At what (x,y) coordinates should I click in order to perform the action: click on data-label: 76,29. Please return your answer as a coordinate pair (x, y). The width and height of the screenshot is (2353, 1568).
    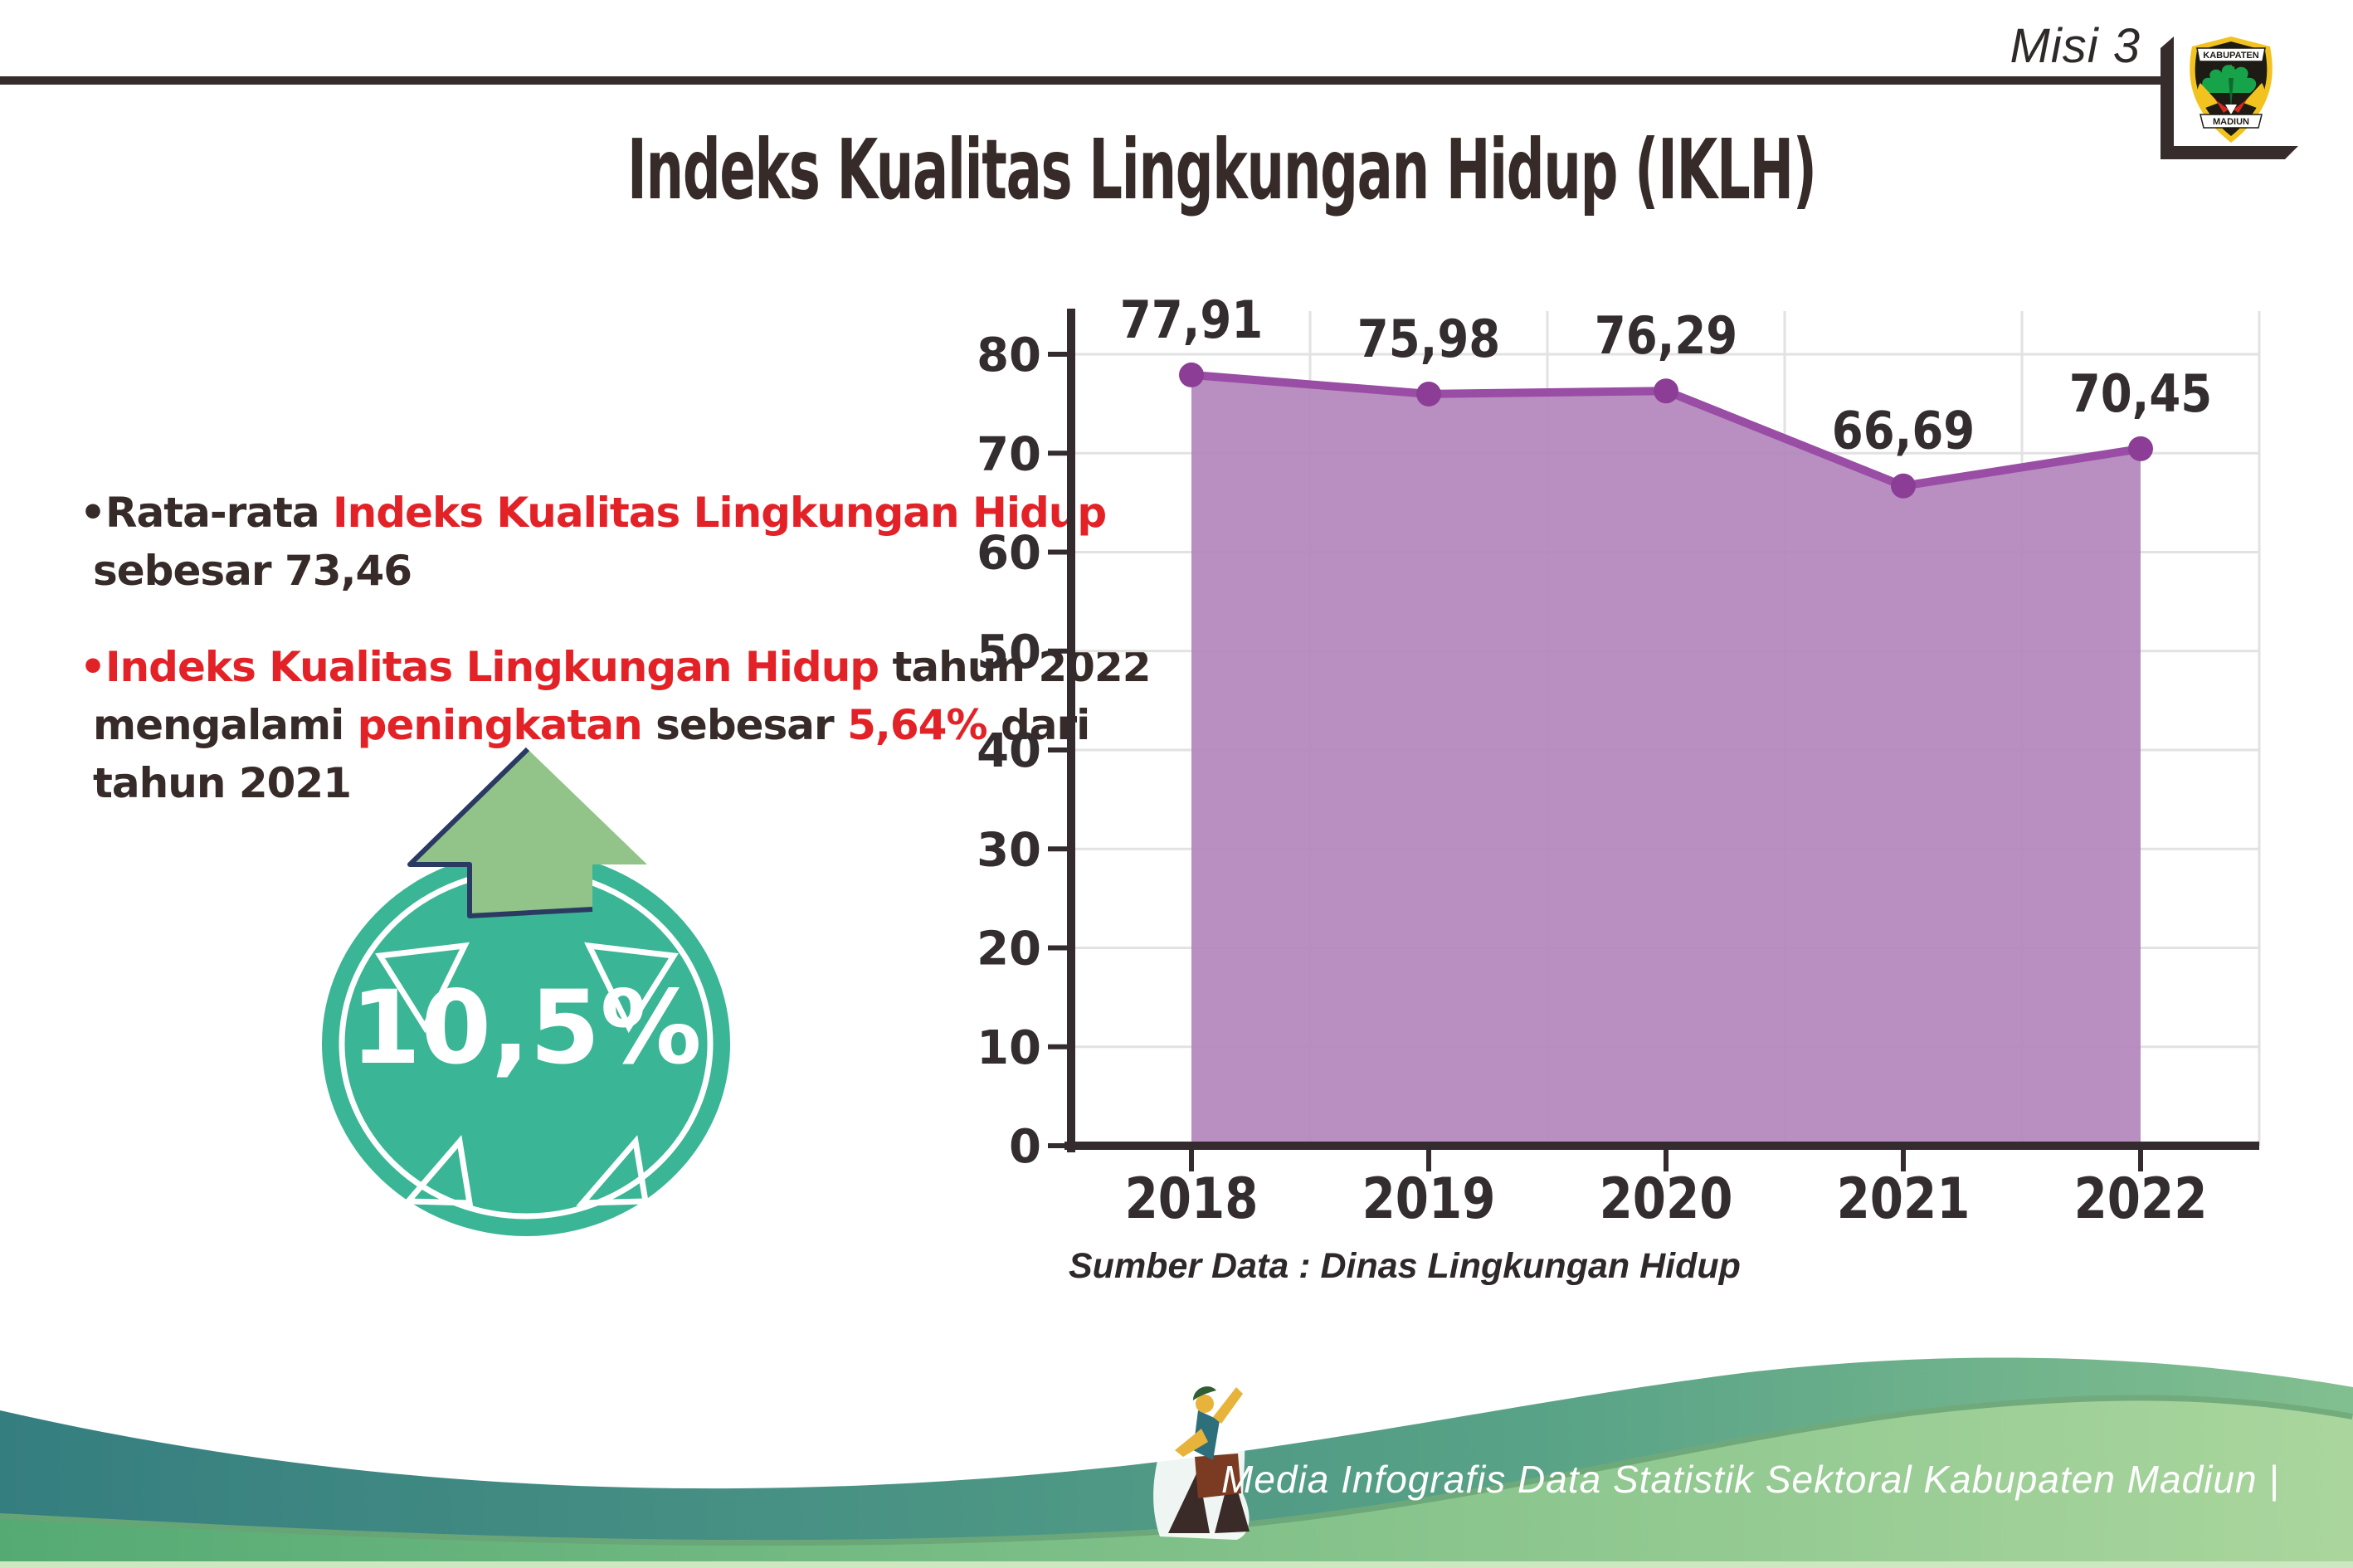
    Looking at the image, I should click on (1666, 336).